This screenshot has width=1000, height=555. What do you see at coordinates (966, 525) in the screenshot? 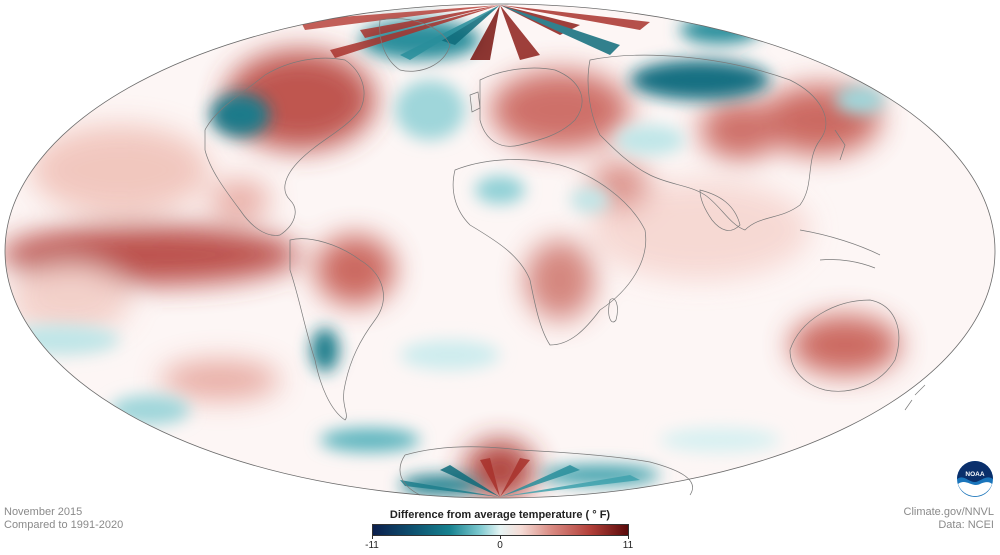
I see `data-credit: Data: NCEI` at bounding box center [966, 525].